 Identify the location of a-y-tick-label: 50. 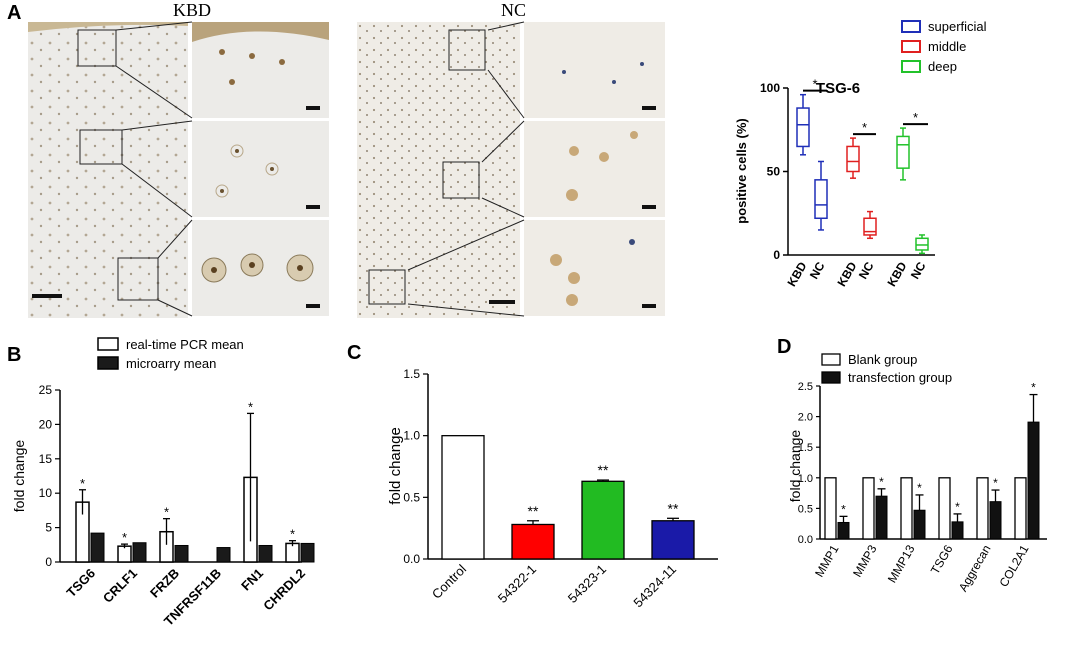
(774, 172).